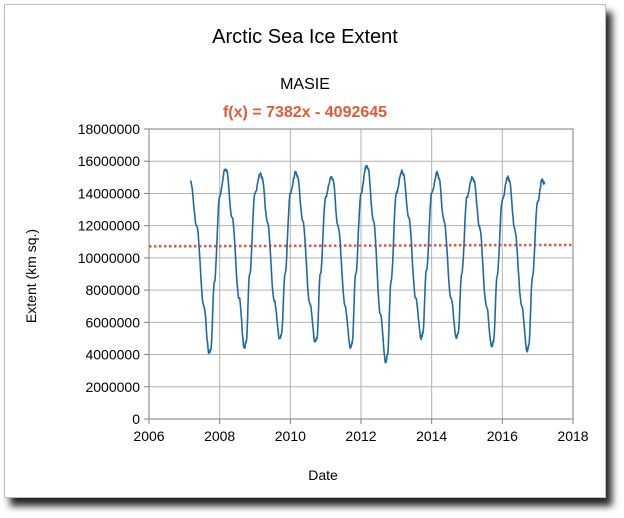  I want to click on y-tick-label: 10000000, so click(109, 258).